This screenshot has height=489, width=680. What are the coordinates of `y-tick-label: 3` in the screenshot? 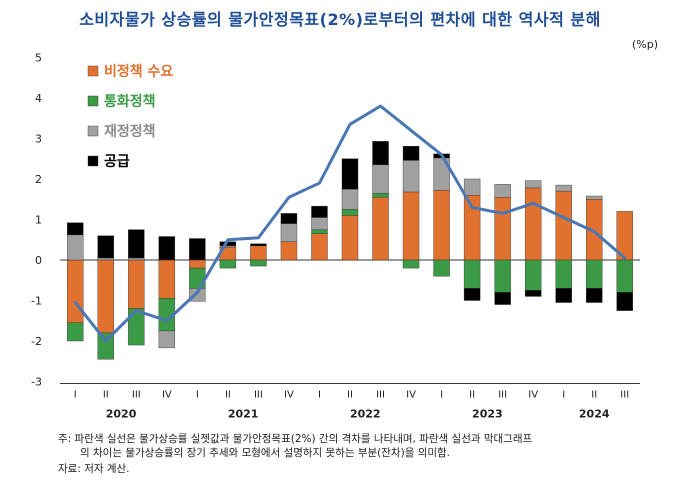 It's located at (38, 139).